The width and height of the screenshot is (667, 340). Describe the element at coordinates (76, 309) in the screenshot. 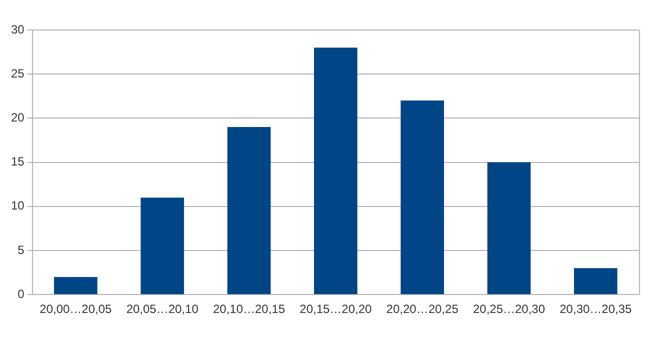

I see `x-tick-label: 20,00…20,05` at that location.